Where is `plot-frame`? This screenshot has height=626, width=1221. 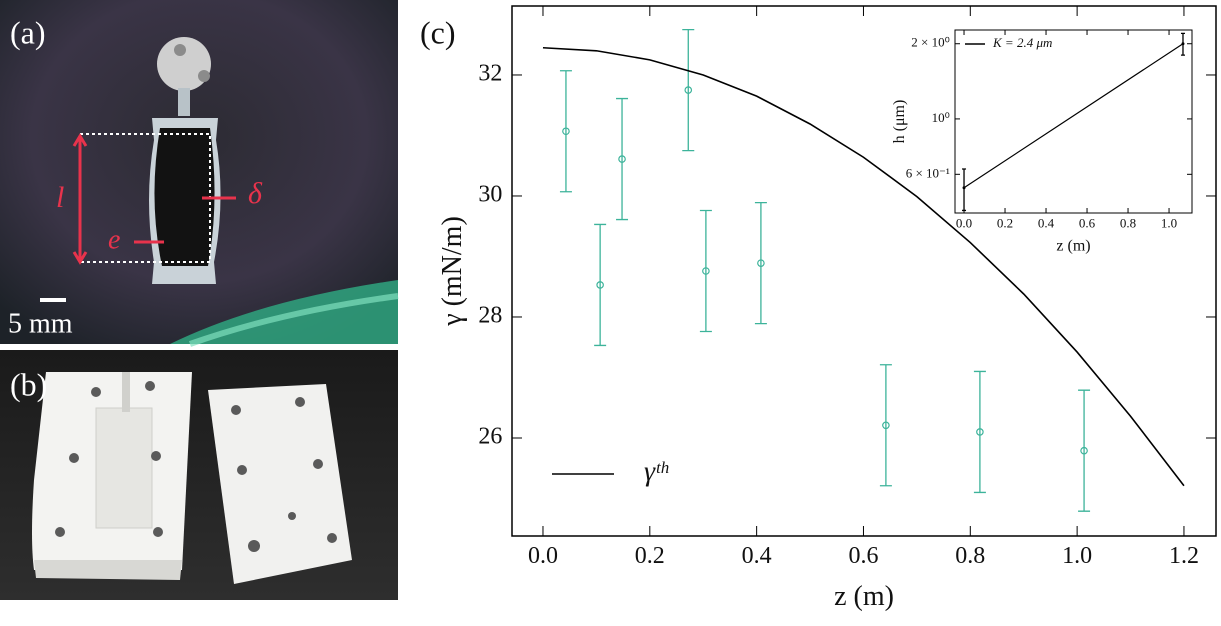 plot-frame is located at coordinates (1073, 121).